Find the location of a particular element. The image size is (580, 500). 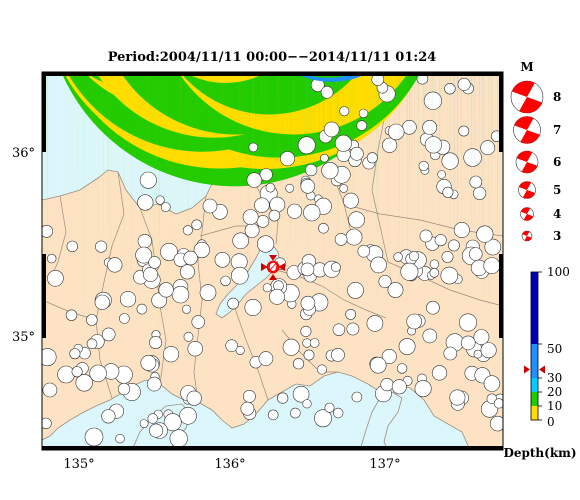

depth-tick-10: 10 is located at coordinates (554, 406).